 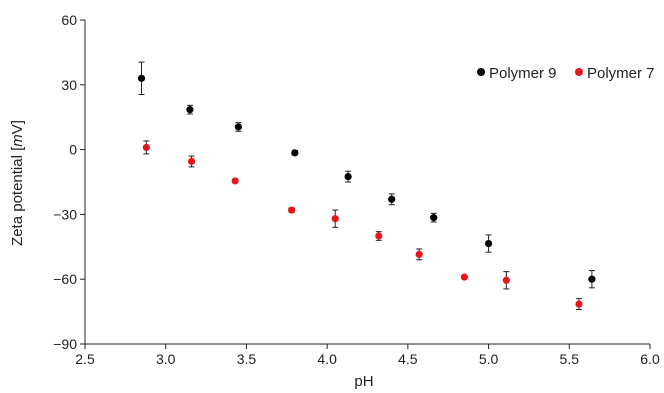 I want to click on x-tick-label: 5.0, so click(x=489, y=359).